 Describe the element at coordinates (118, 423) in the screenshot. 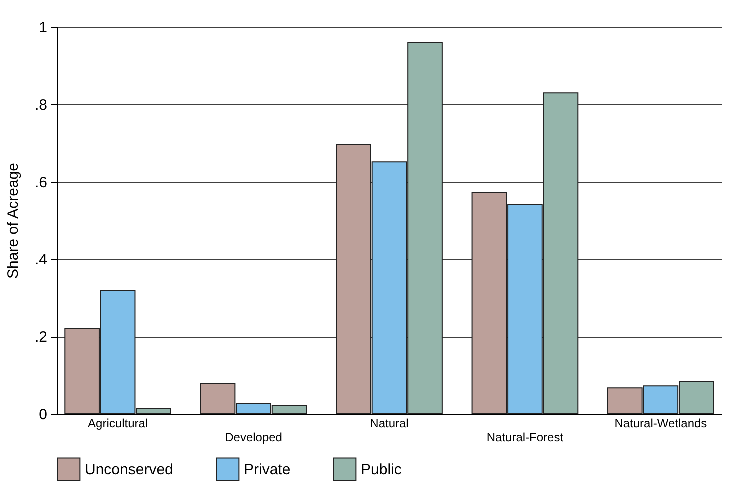

I see `x-tick-label: Agricultural` at that location.